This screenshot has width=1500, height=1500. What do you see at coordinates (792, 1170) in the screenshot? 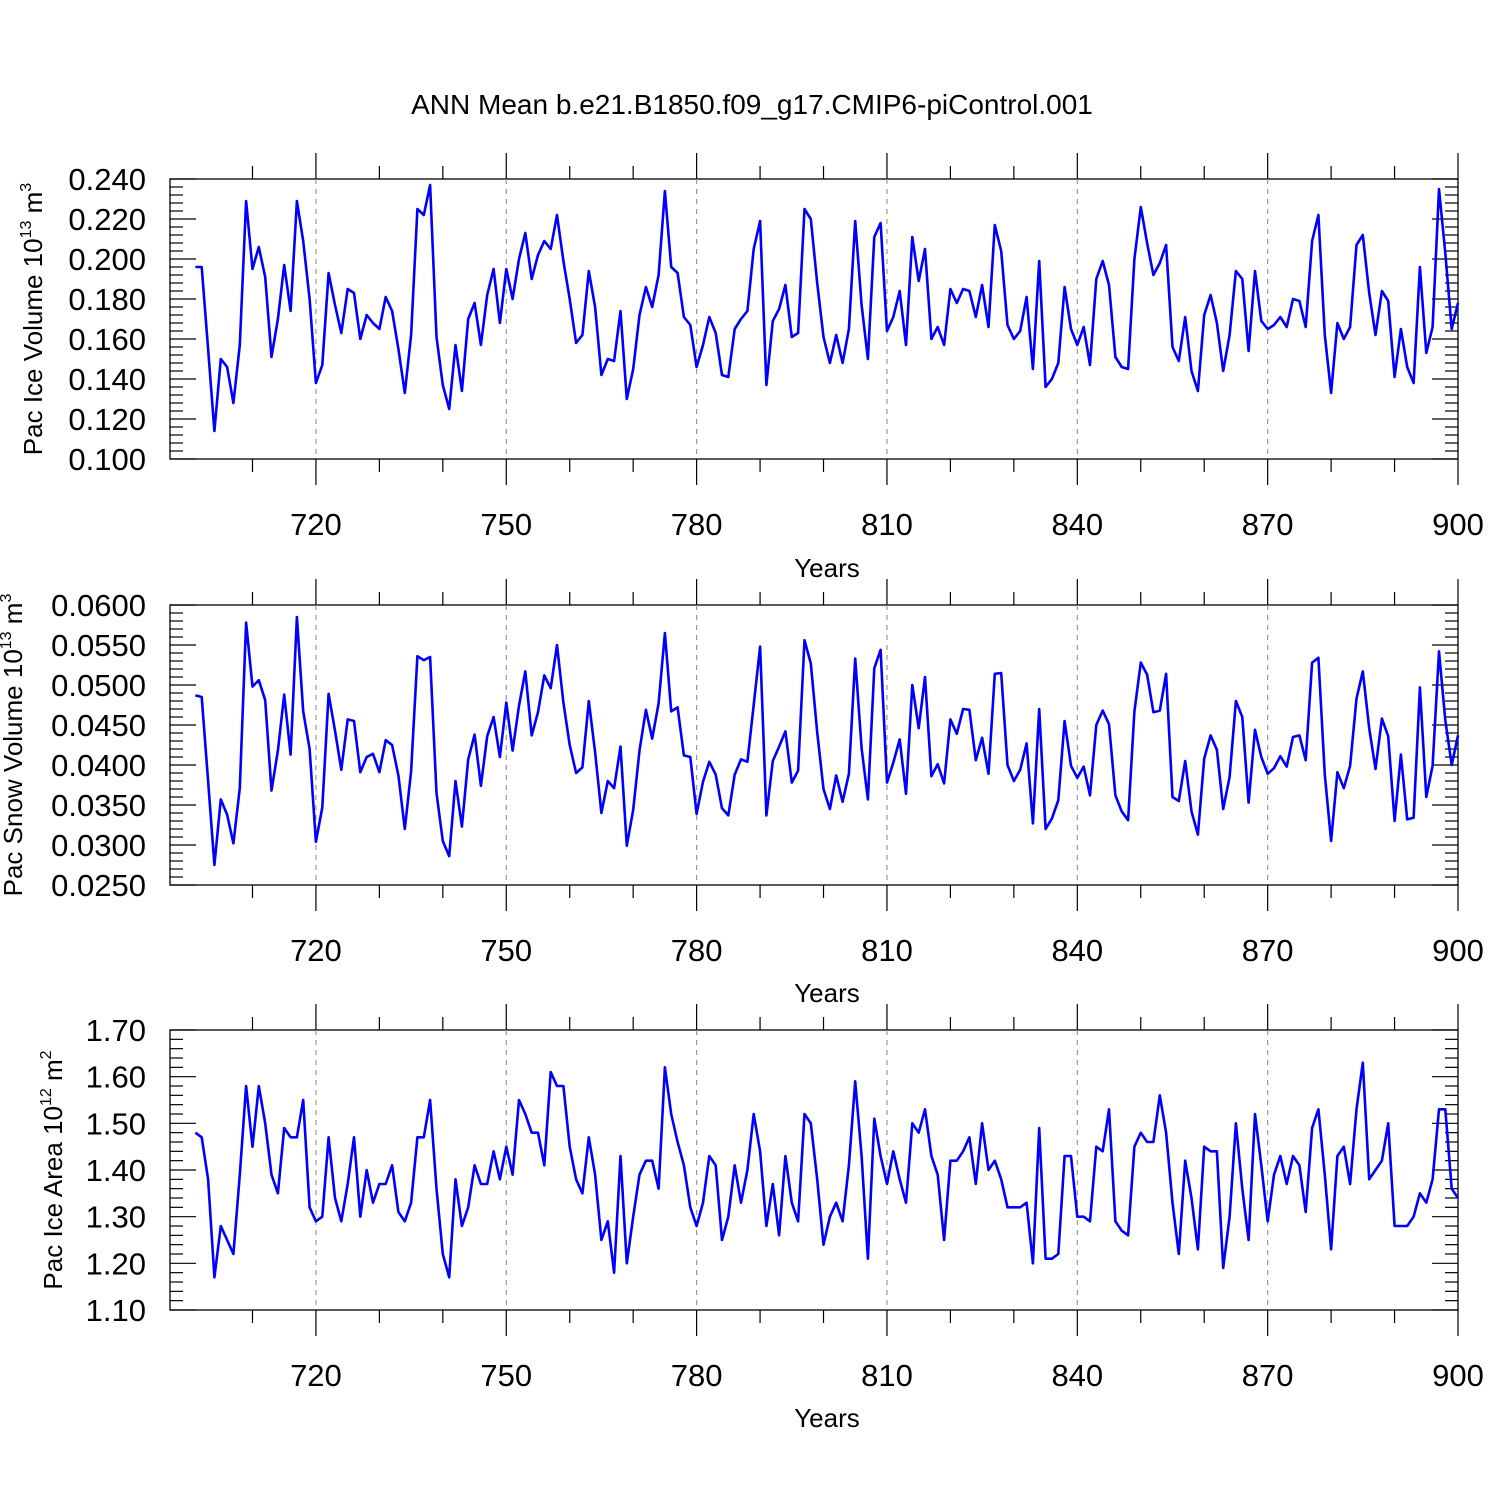
I see `ice-area-grid` at bounding box center [792, 1170].